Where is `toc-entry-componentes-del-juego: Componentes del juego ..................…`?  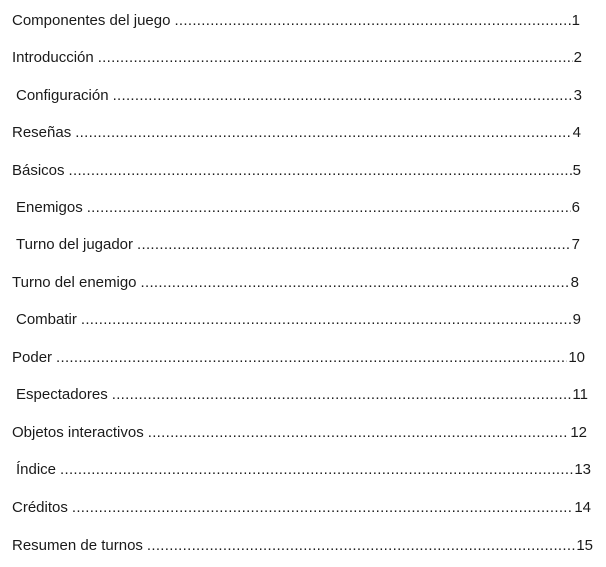 toc-entry-componentes-del-juego: Componentes del juego ..................… is located at coordinates (296, 21).